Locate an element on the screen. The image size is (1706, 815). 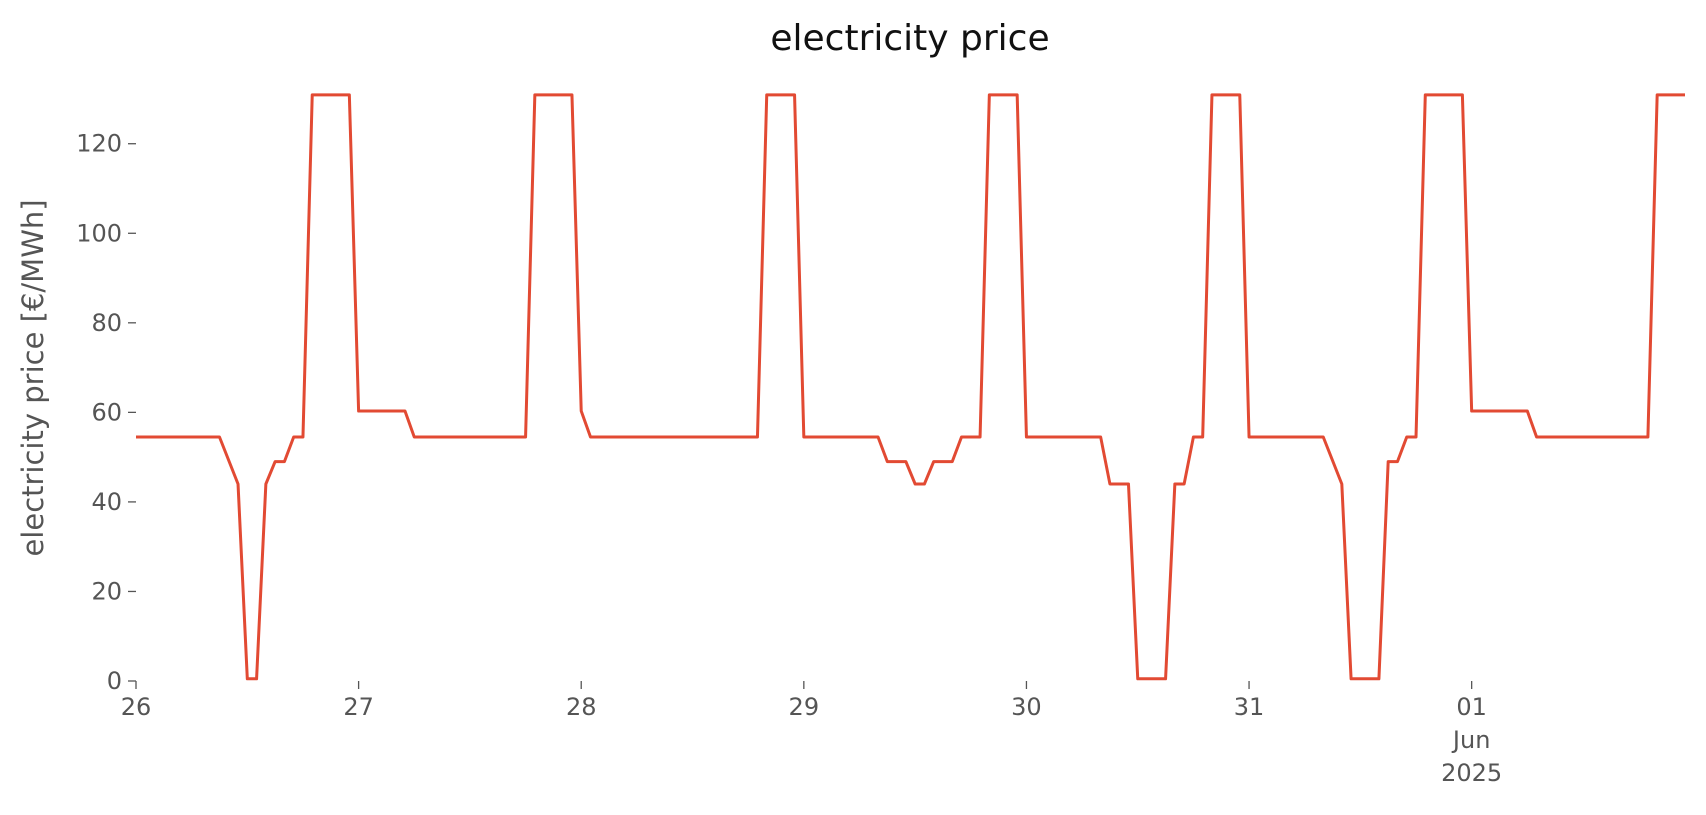
x-tick-label: 29 is located at coordinates (804, 707).